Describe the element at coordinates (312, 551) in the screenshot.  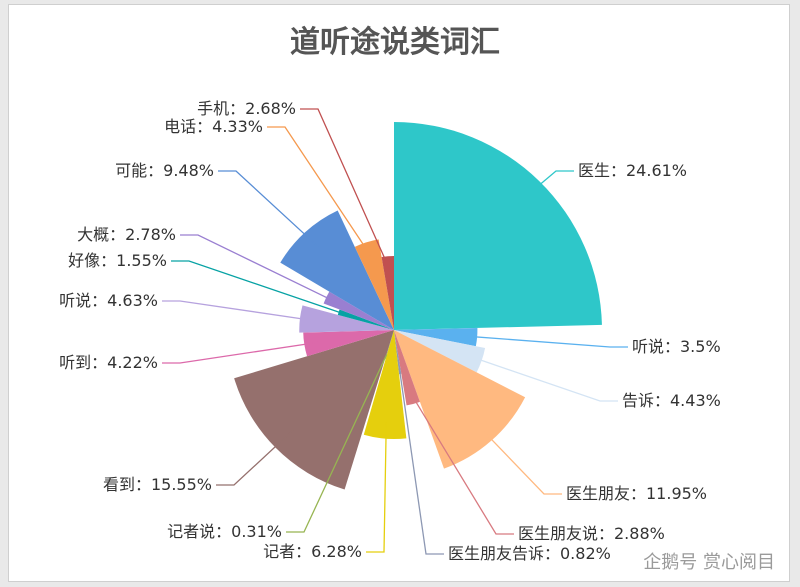
I see `slice-label-6: 记者：6.28%` at that location.